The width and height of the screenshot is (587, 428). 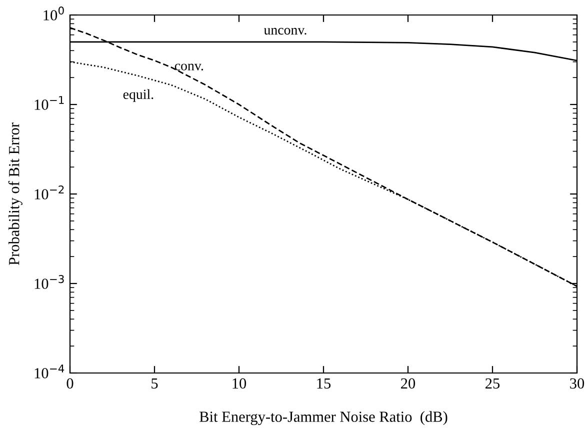 What do you see at coordinates (49, 103) in the screenshot?
I see `y-tick-label: 10$^{−1}$` at bounding box center [49, 103].